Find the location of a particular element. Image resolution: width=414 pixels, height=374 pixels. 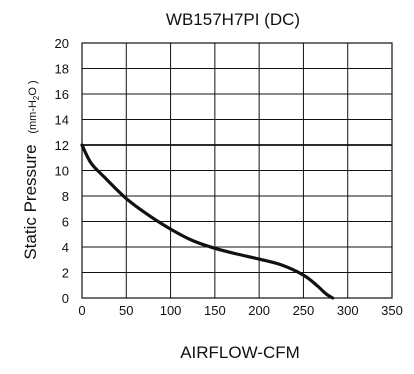

y-axis-unit-prefix: (mm-H is located at coordinates (33, 117).